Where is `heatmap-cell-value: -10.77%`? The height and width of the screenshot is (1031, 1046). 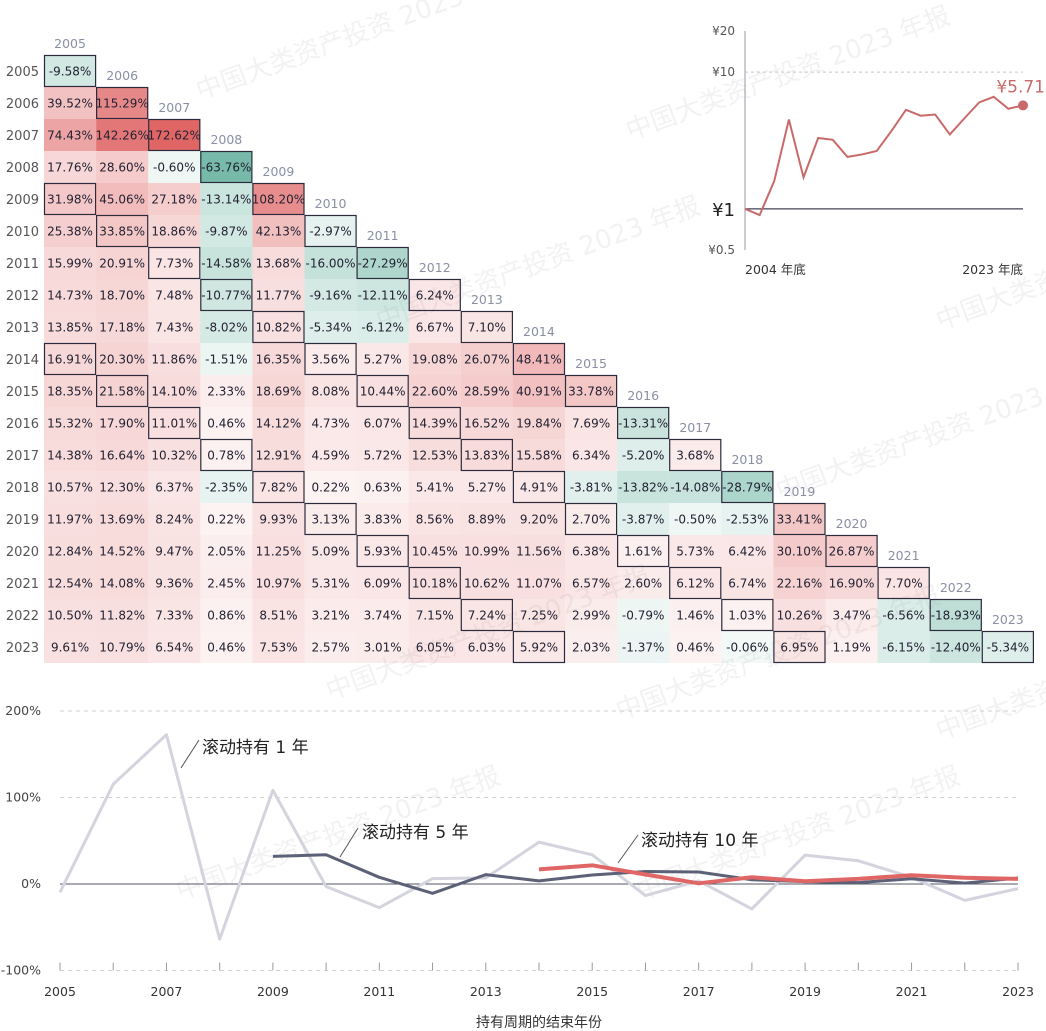 heatmap-cell-value: -10.77% is located at coordinates (226, 296).